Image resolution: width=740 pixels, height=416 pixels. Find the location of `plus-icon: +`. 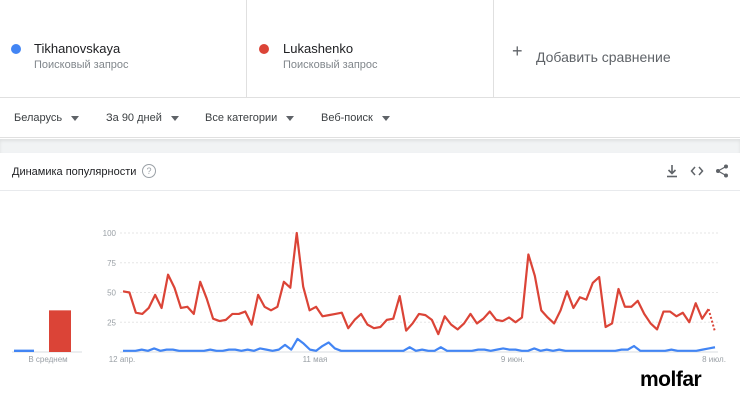

plus-icon: + is located at coordinates (517, 51).